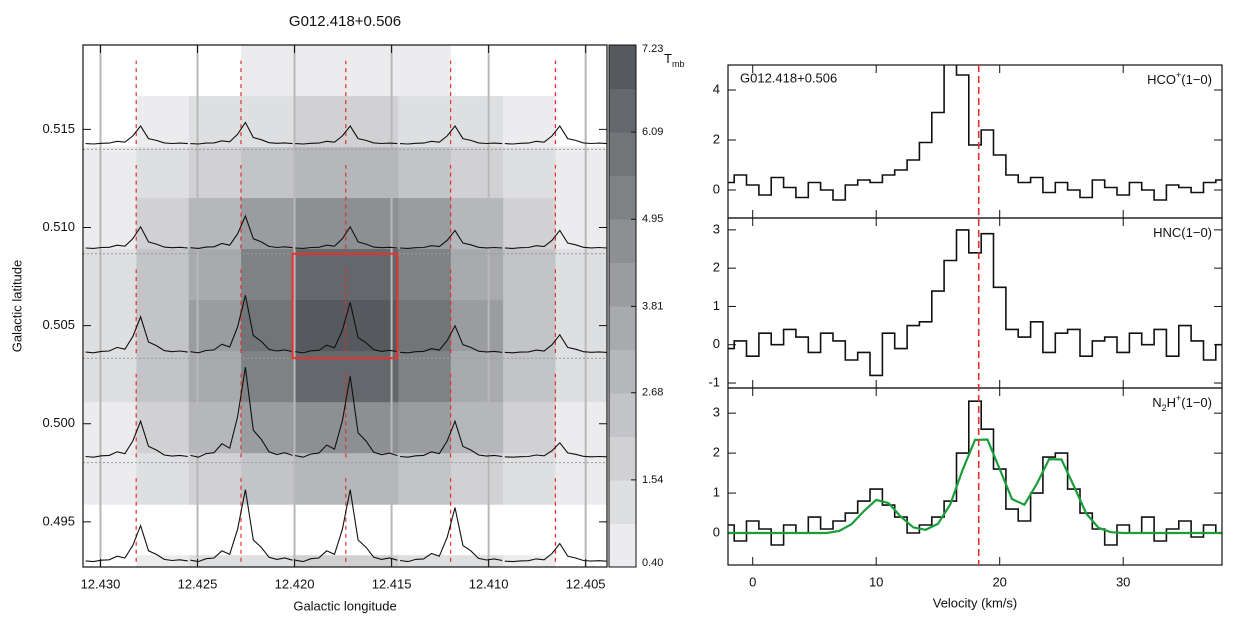  I want to click on colorbar-label-main: T, so click(668, 58).